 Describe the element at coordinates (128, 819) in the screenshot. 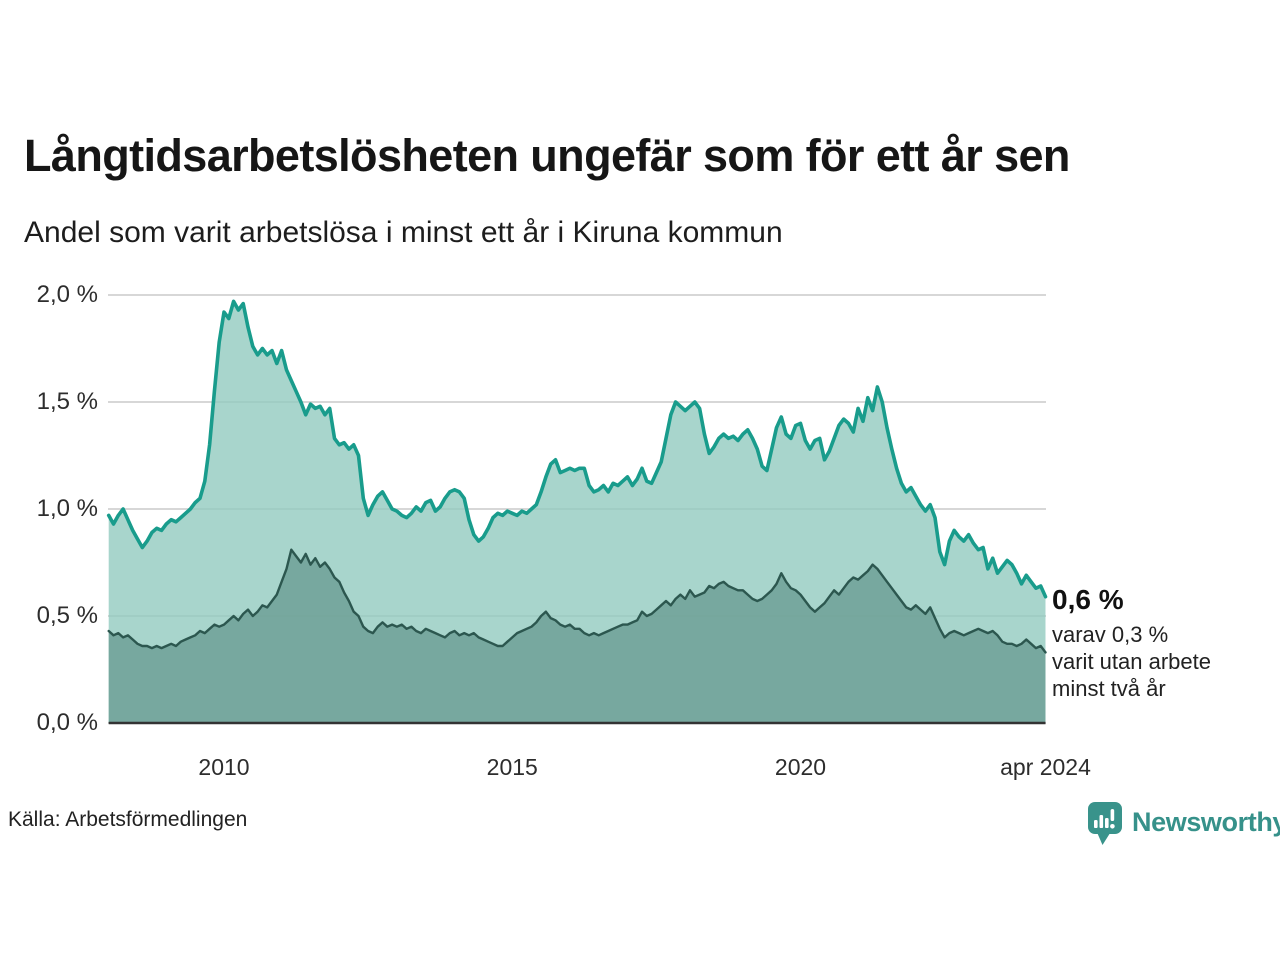

I see `source-note: Källa: Arbetsförmedlingen` at that location.